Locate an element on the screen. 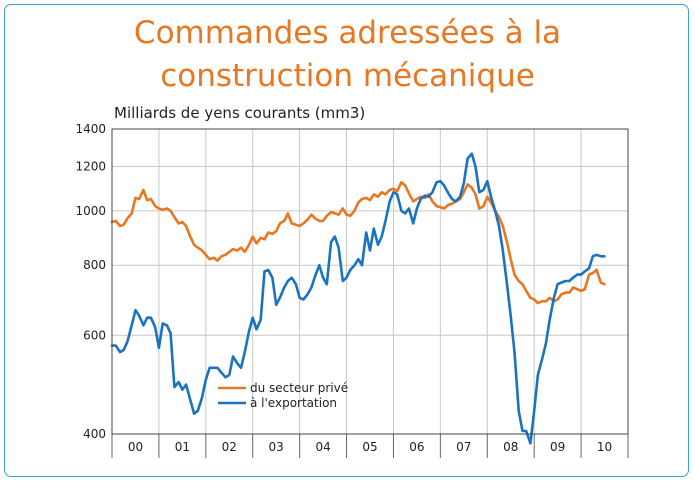  x-tick-label: 07 is located at coordinates (463, 447).